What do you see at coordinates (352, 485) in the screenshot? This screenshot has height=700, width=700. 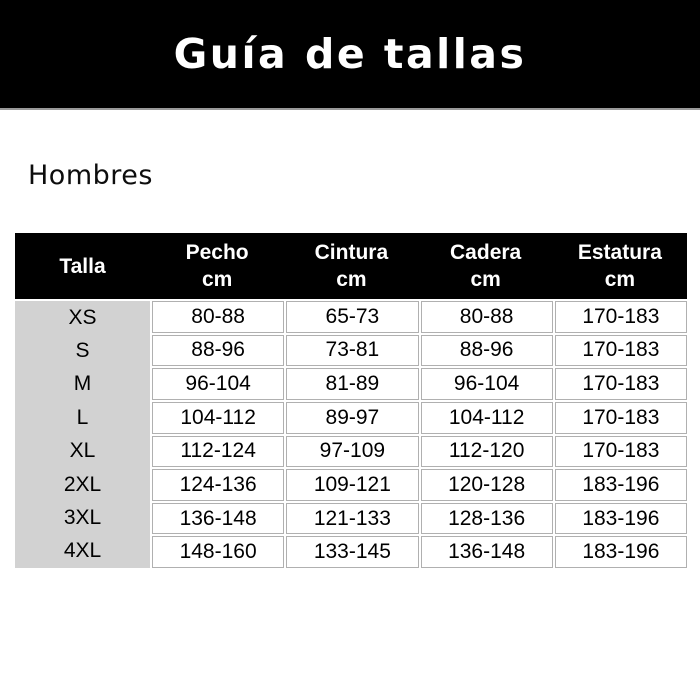 I see `table-cell: 109-121` at bounding box center [352, 485].